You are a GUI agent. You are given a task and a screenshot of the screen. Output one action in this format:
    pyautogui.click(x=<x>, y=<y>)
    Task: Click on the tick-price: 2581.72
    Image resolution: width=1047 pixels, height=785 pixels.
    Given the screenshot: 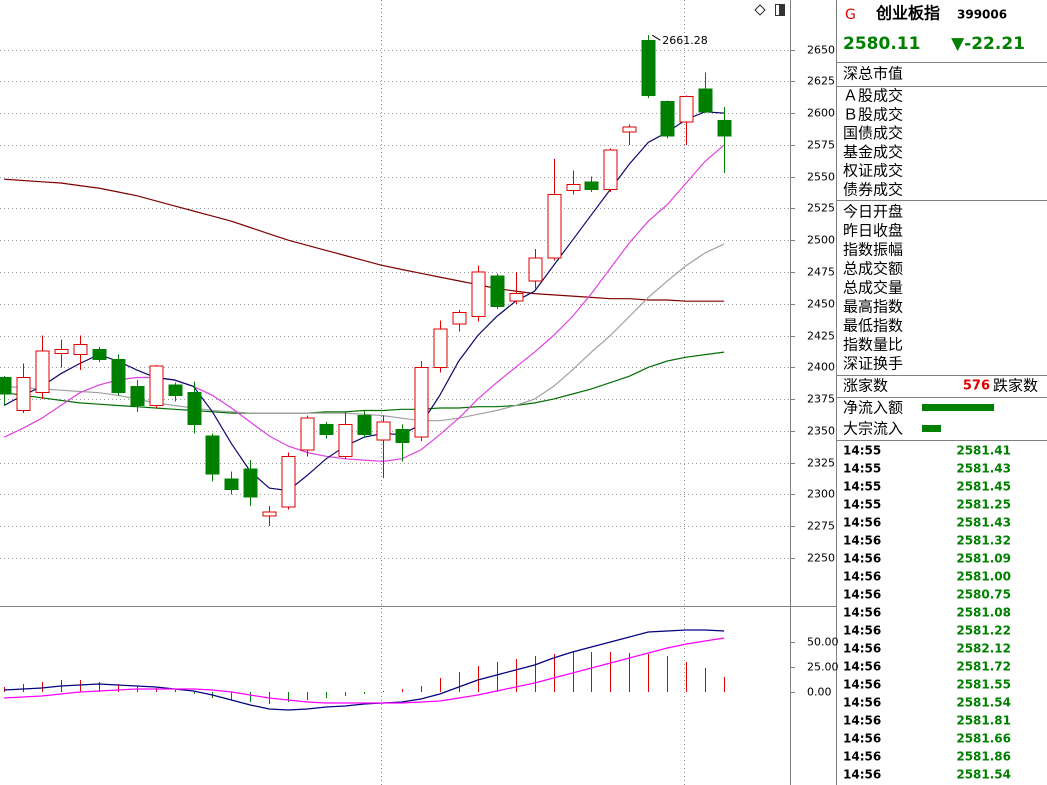 What is the action you would take?
    pyautogui.click(x=983, y=667)
    